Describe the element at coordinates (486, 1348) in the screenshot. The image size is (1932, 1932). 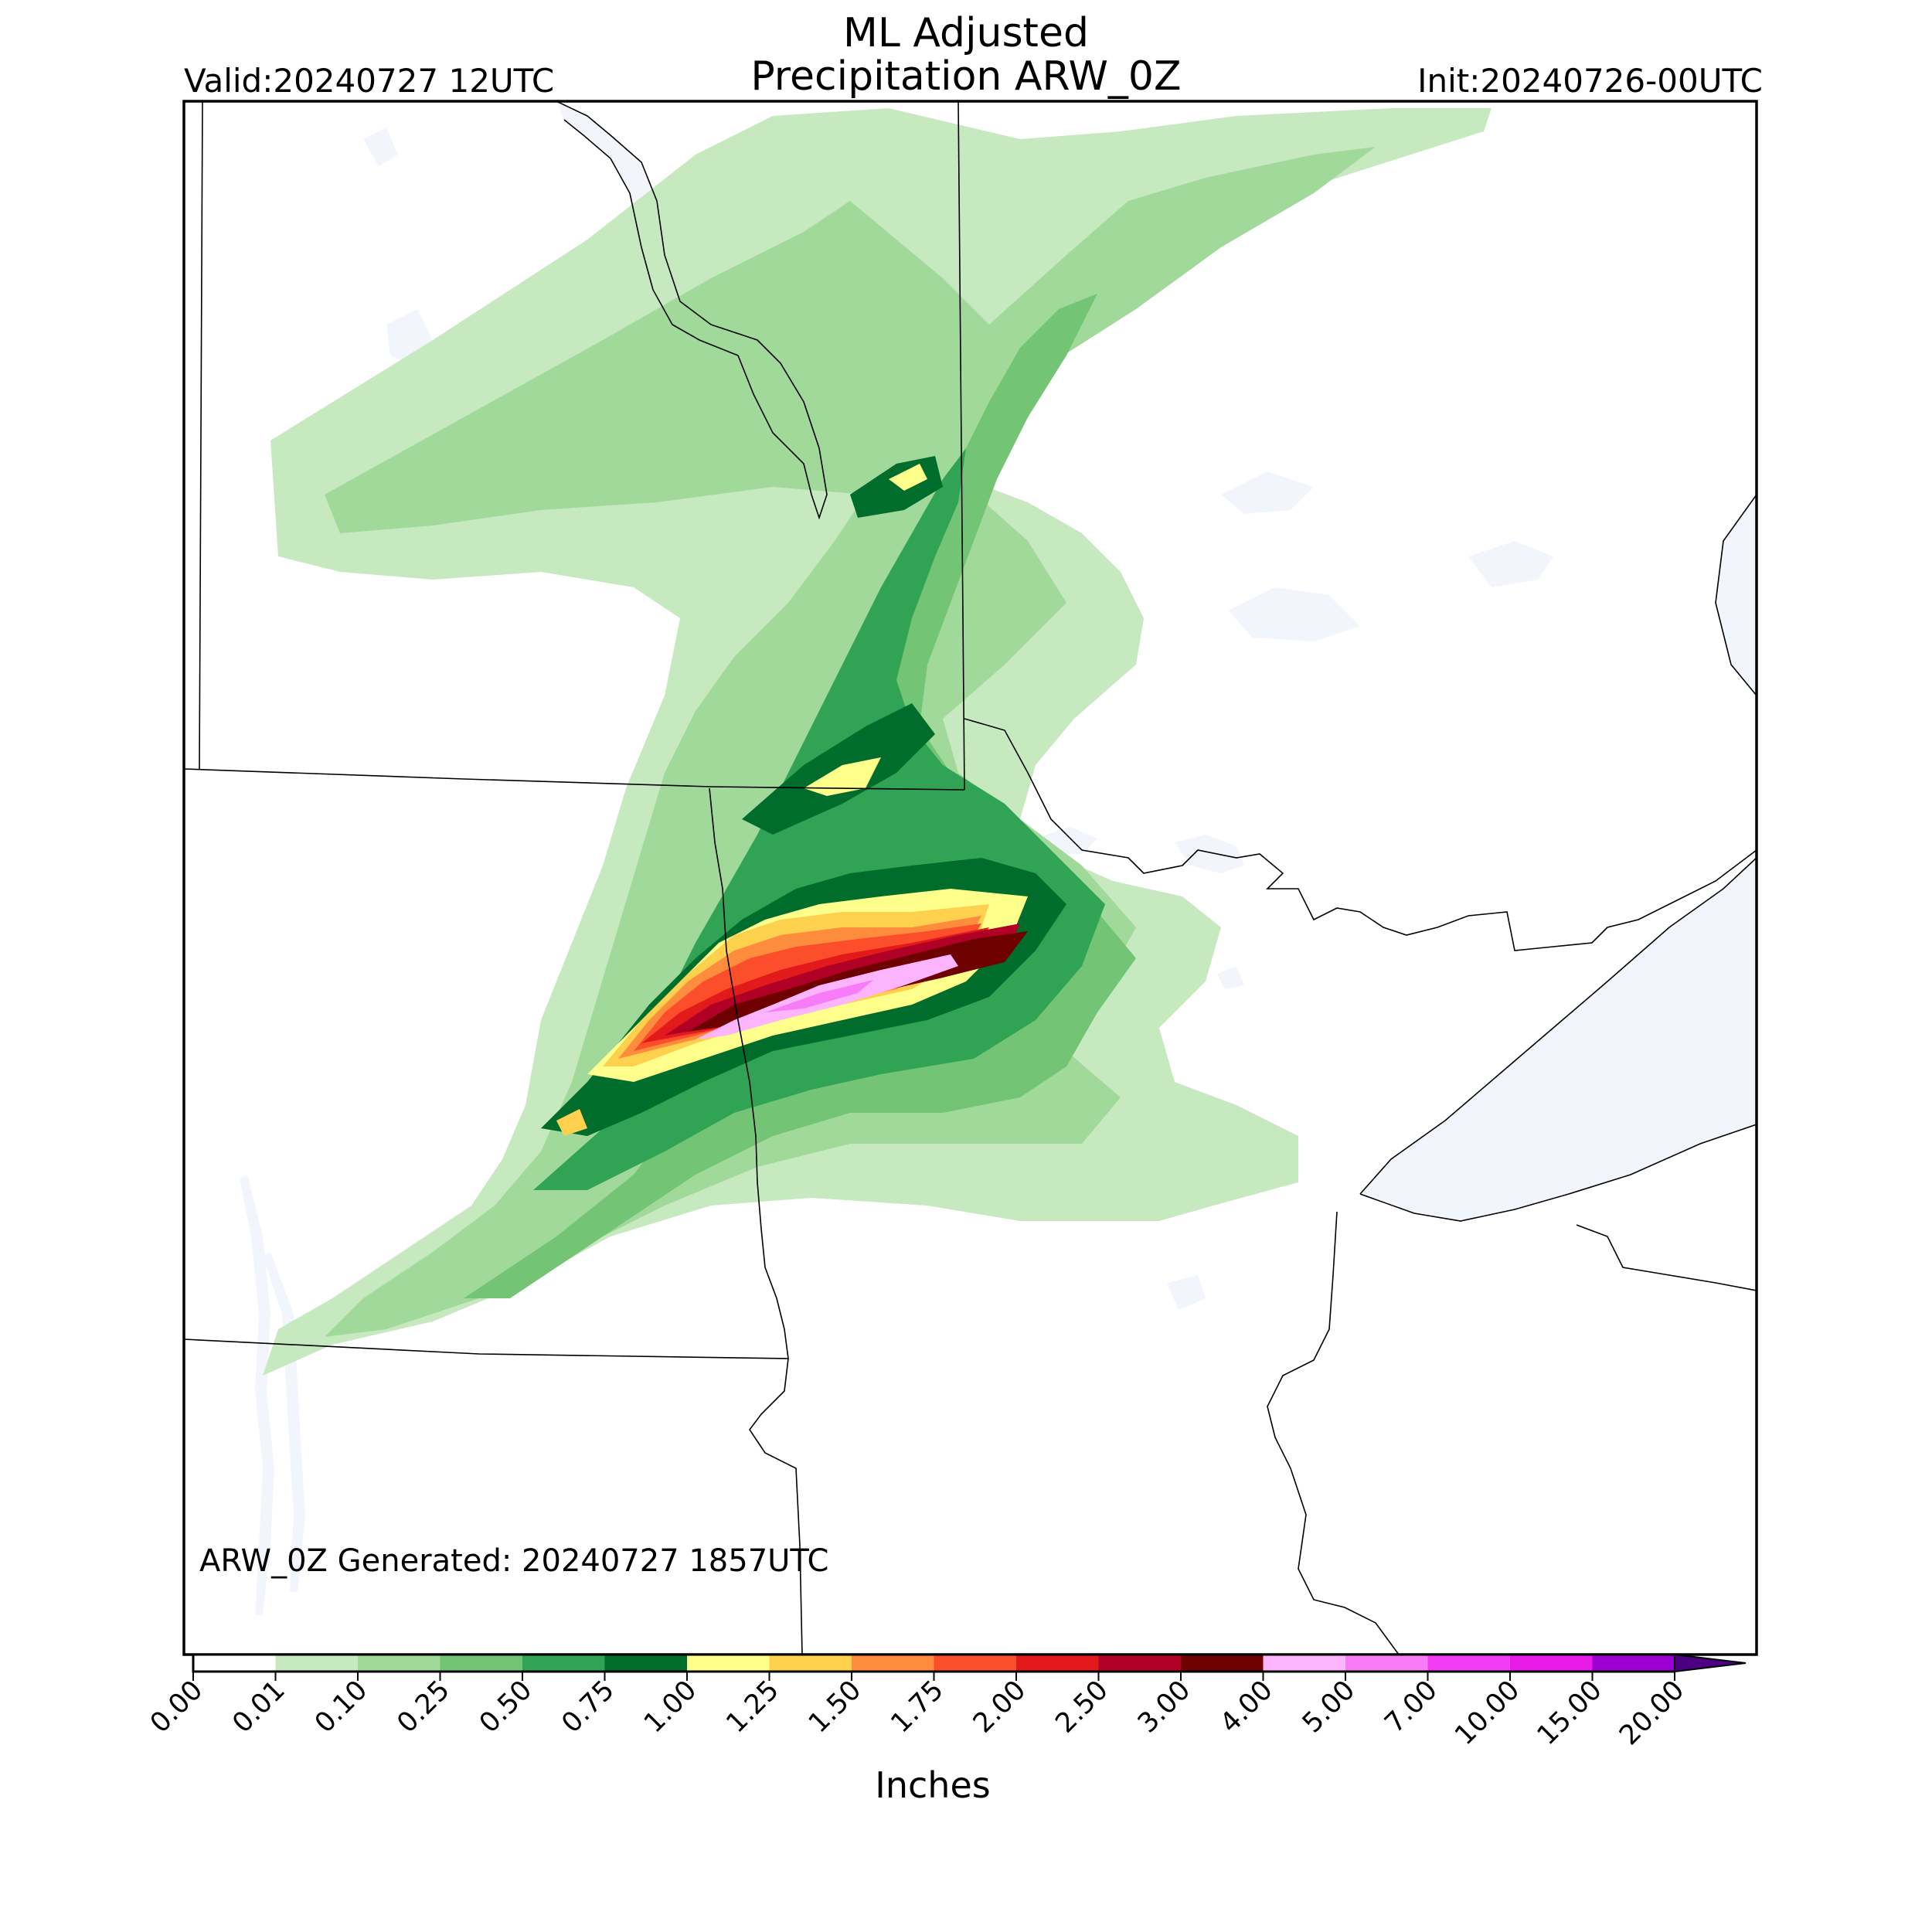
I see `nd-sd-border` at that location.